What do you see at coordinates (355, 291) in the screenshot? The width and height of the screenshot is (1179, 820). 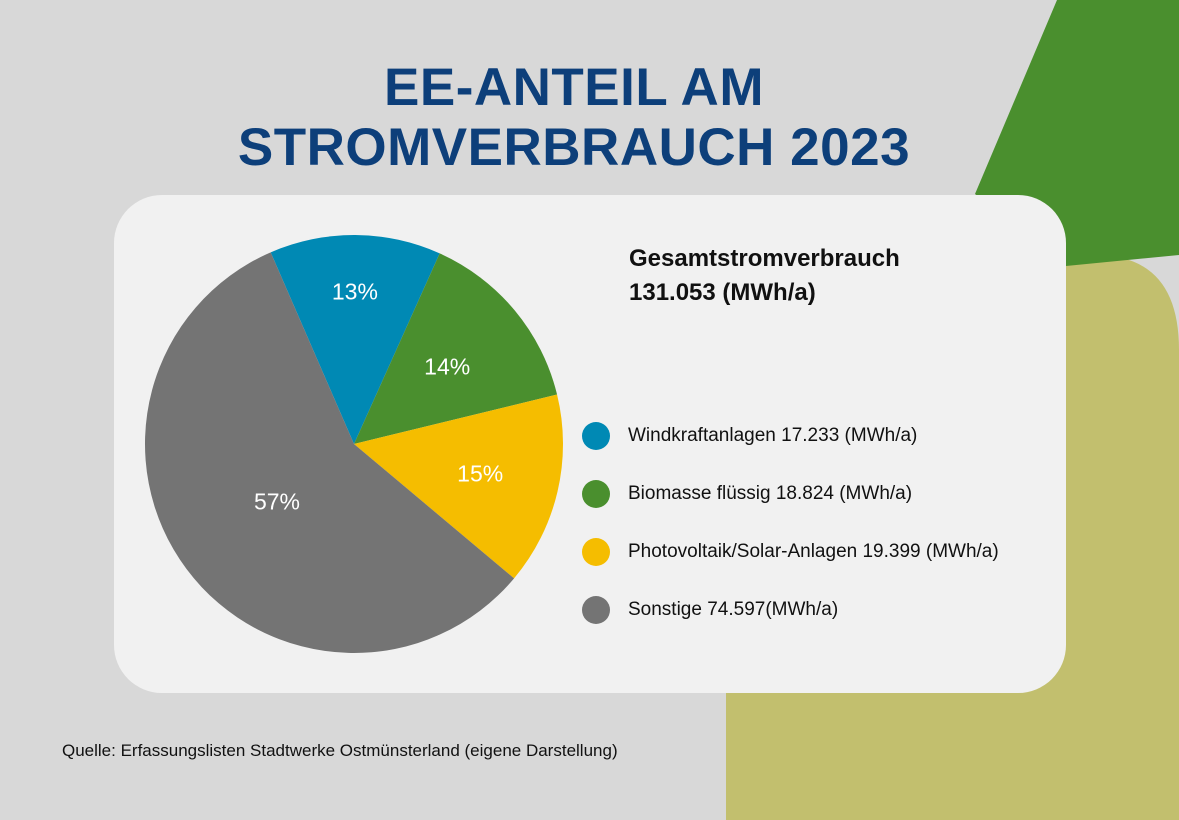 I see `pie-label-wind: 13%` at bounding box center [355, 291].